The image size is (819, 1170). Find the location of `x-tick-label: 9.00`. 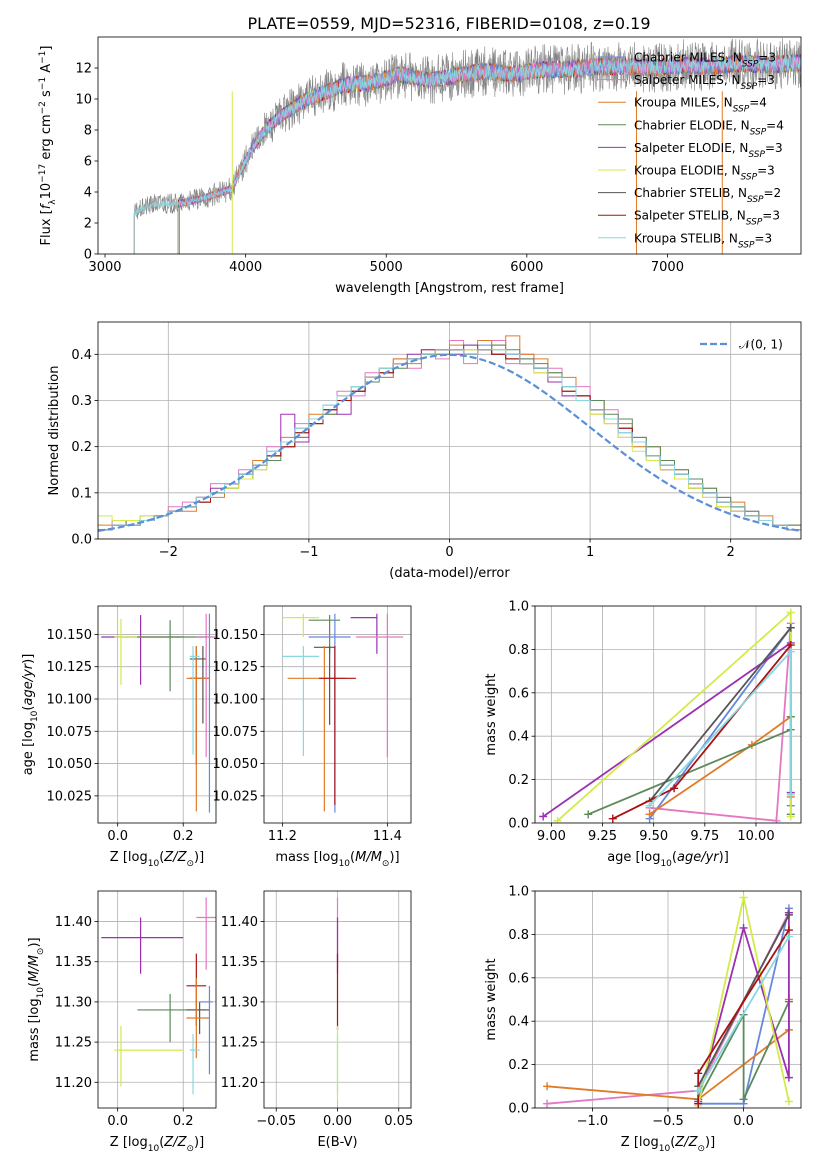

x-tick-label: 9.00 is located at coordinates (551, 836).